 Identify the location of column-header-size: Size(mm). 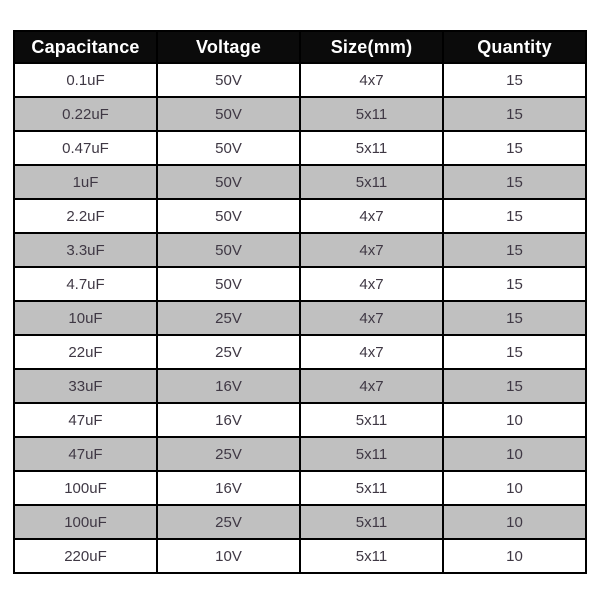
(371, 47).